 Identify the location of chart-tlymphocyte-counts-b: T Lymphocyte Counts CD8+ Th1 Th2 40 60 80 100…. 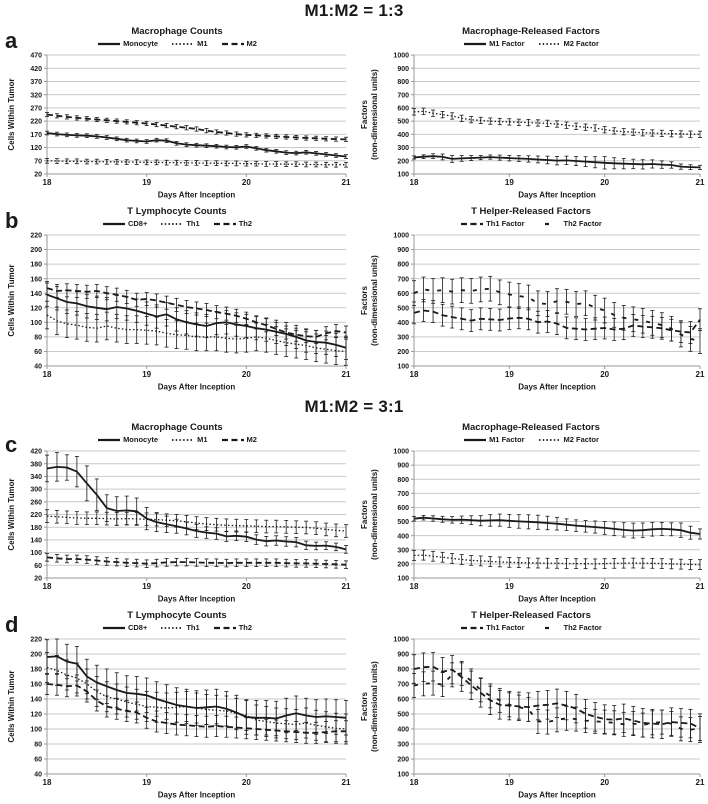
(177, 300).